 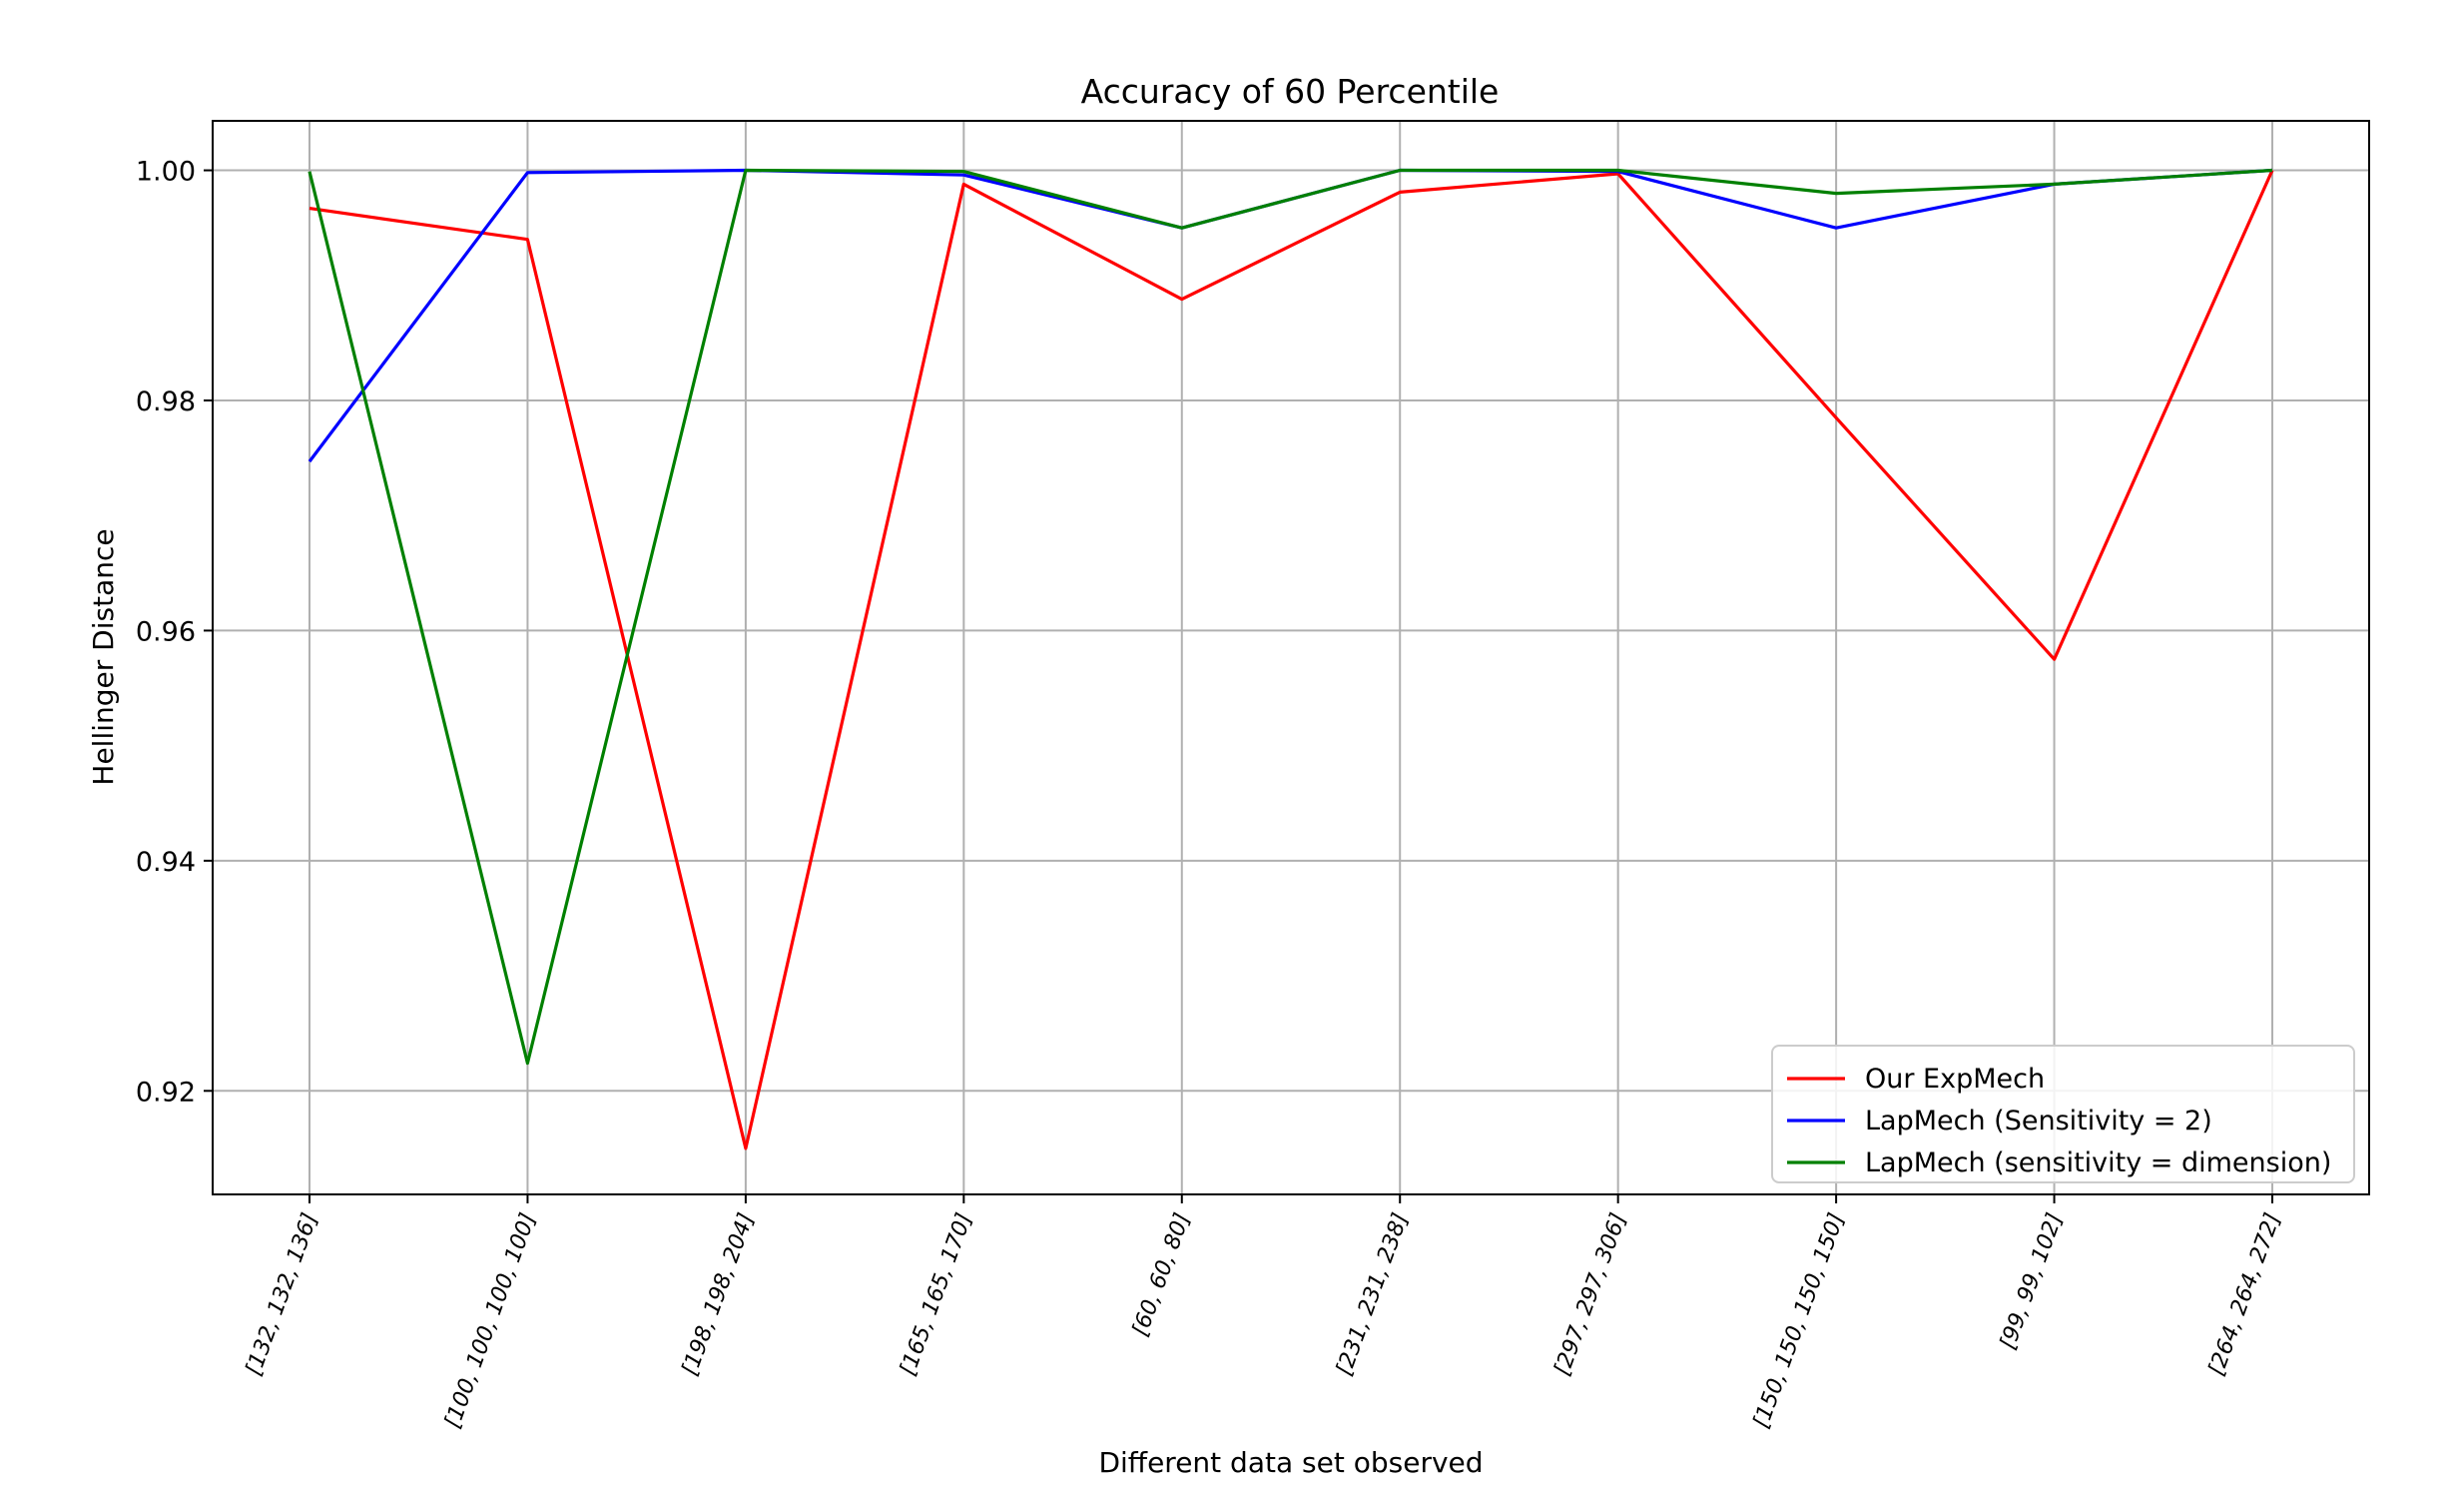 What do you see at coordinates (166, 401) in the screenshot?
I see `y-tick-label: 0.98` at bounding box center [166, 401].